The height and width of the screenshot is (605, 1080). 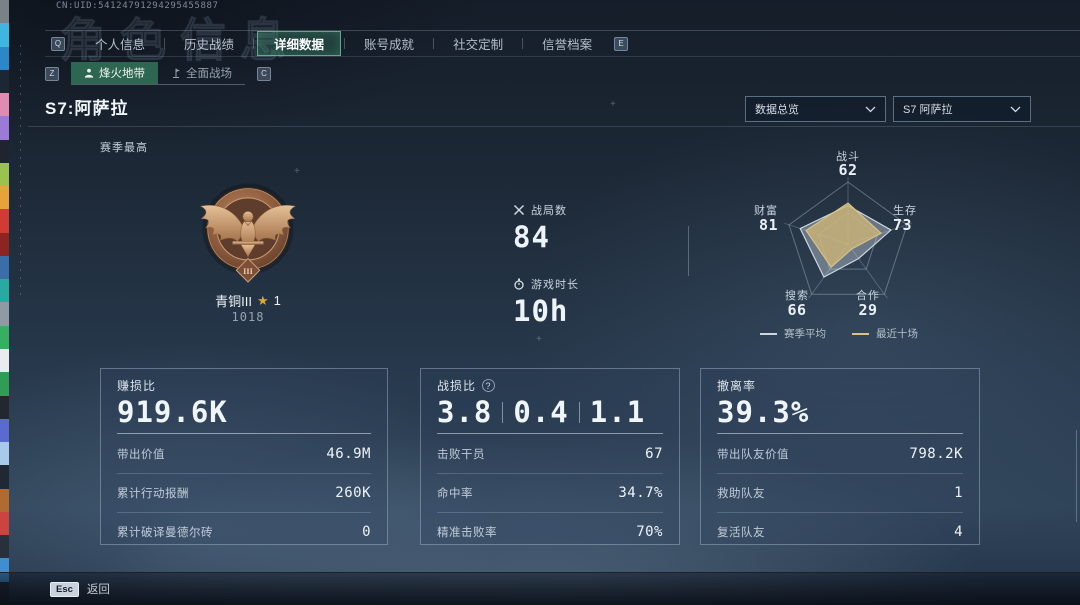 What do you see at coordinates (550, 492) in the screenshot?
I see `stat-row: 命中率 34.7%` at bounding box center [550, 492].